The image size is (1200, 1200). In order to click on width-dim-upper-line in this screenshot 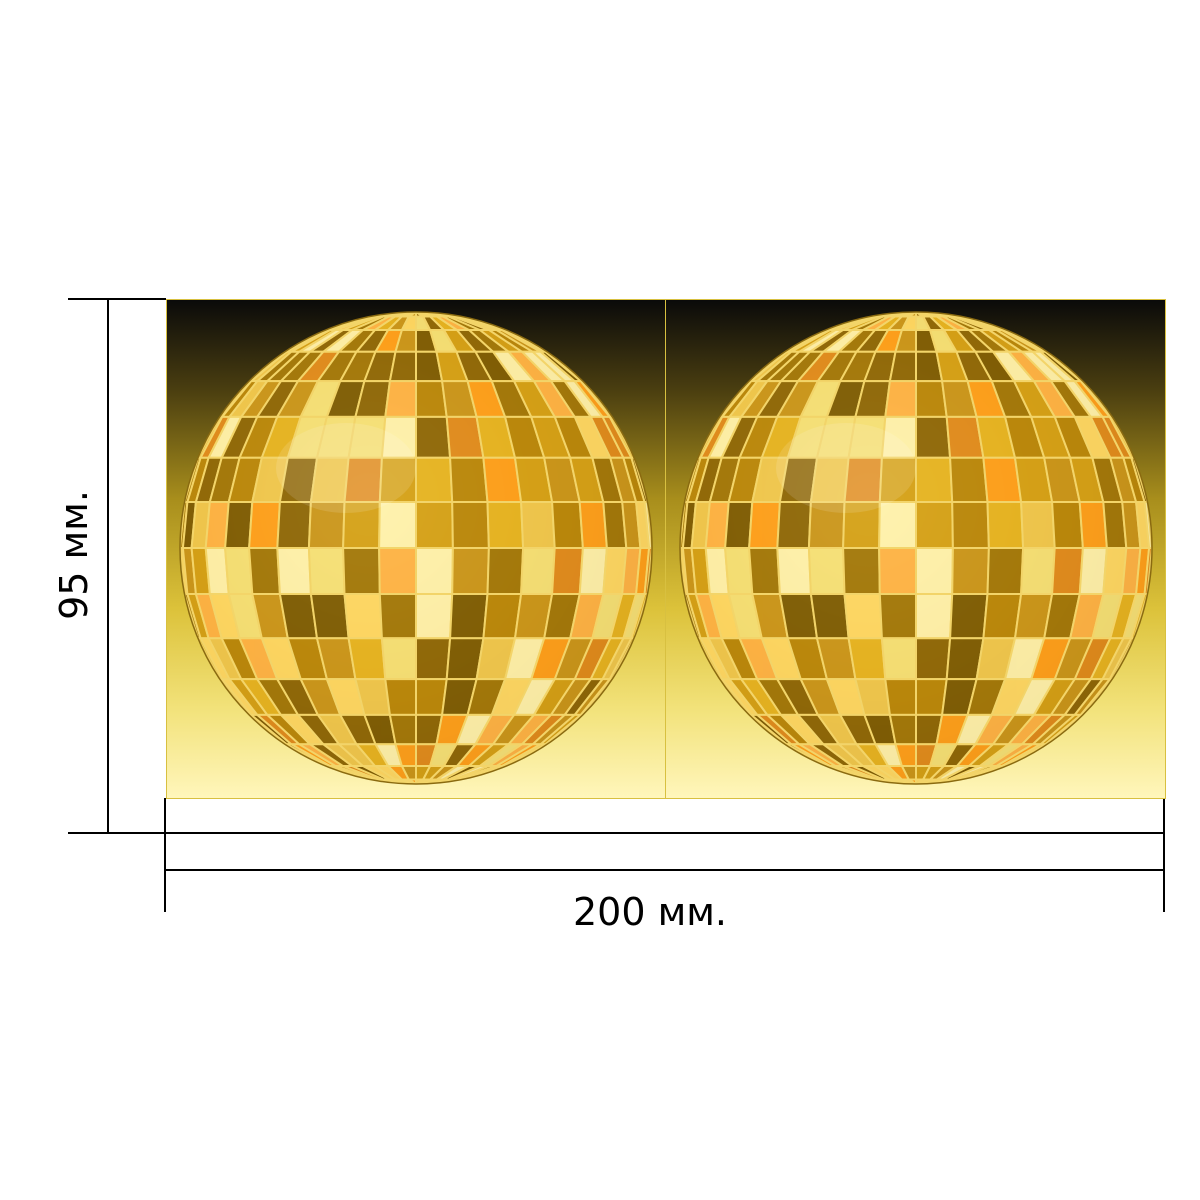, I will do `click(664, 833)`.